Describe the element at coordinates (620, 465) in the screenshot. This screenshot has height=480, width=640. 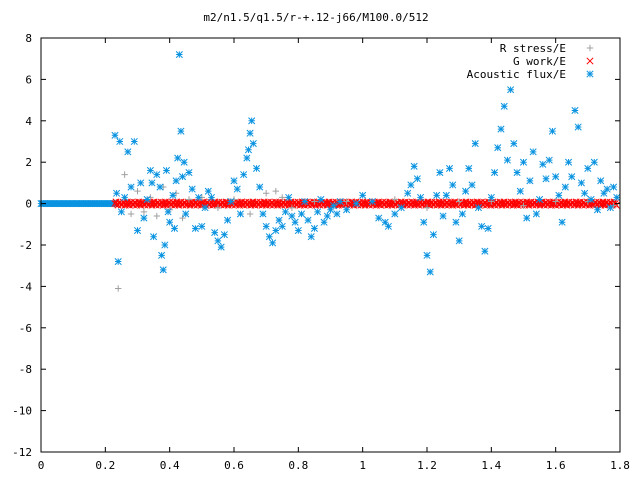
I see `x-tick-label: 1.8` at that location.